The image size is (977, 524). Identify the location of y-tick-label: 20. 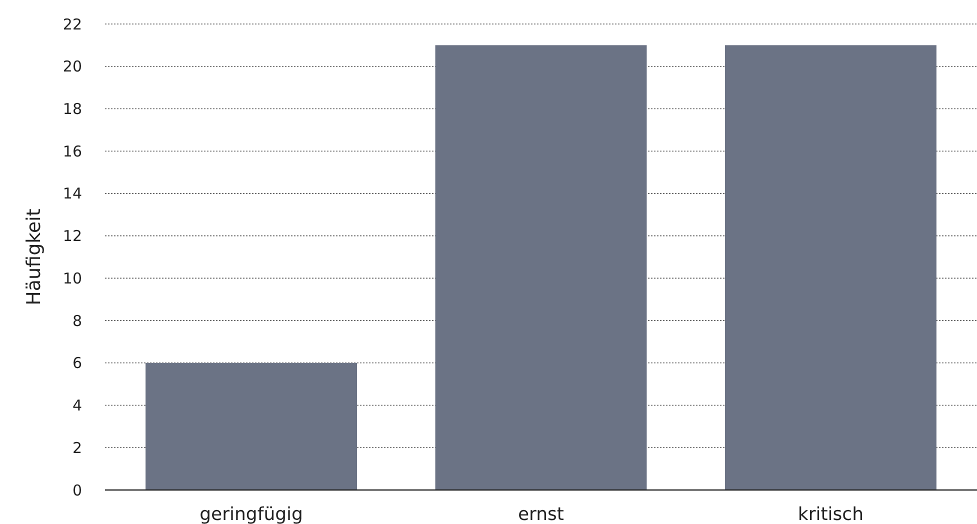
(72, 67).